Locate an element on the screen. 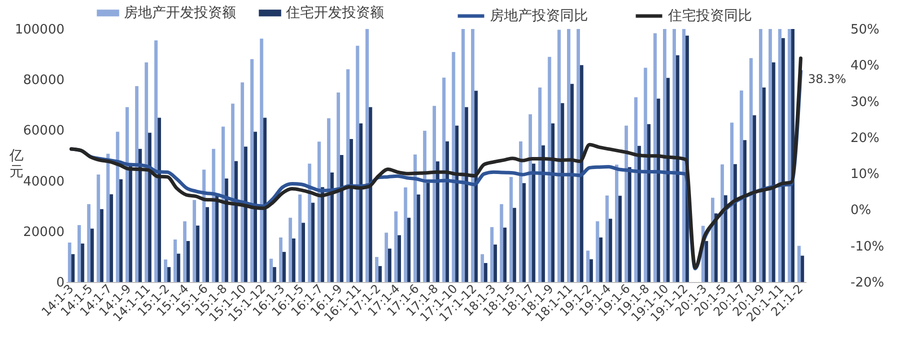  y-tick-label: 80000 is located at coordinates (43, 80).